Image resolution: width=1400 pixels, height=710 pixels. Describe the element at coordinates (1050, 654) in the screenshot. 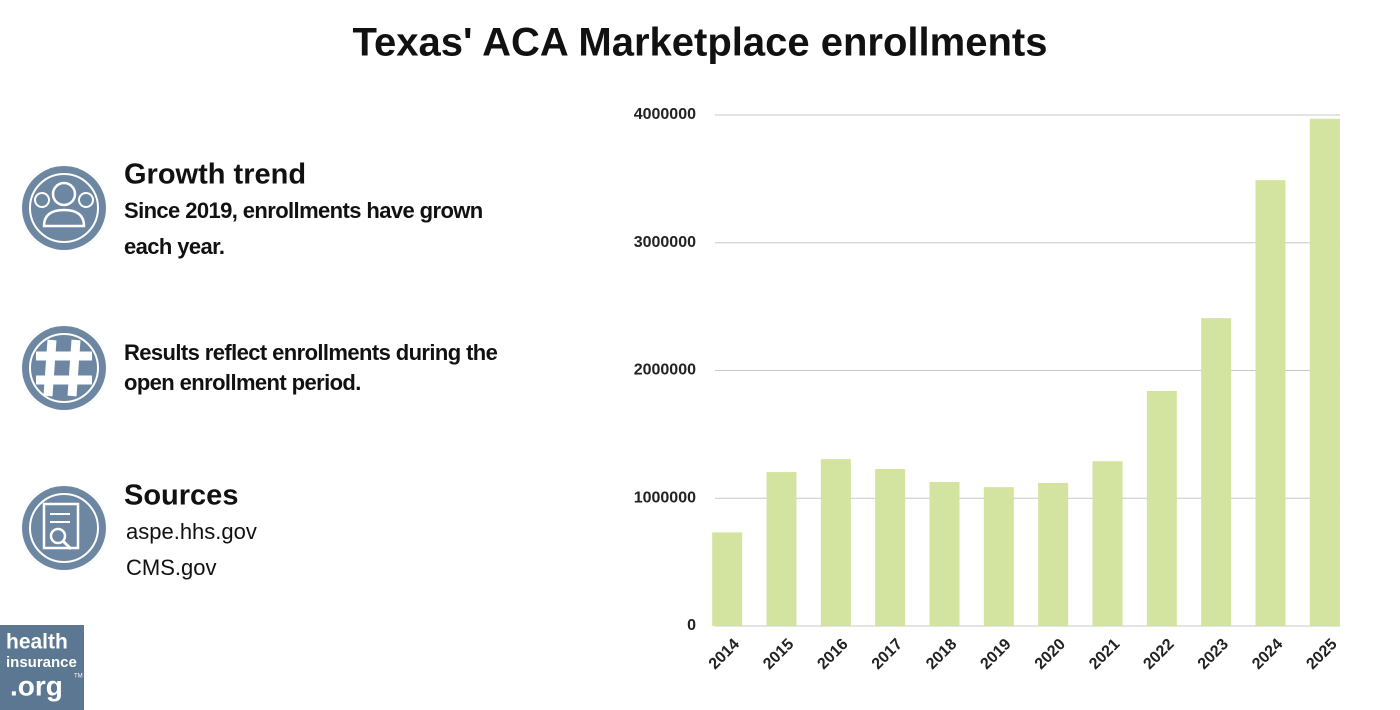

I see `x-tick-label: 2020` at that location.